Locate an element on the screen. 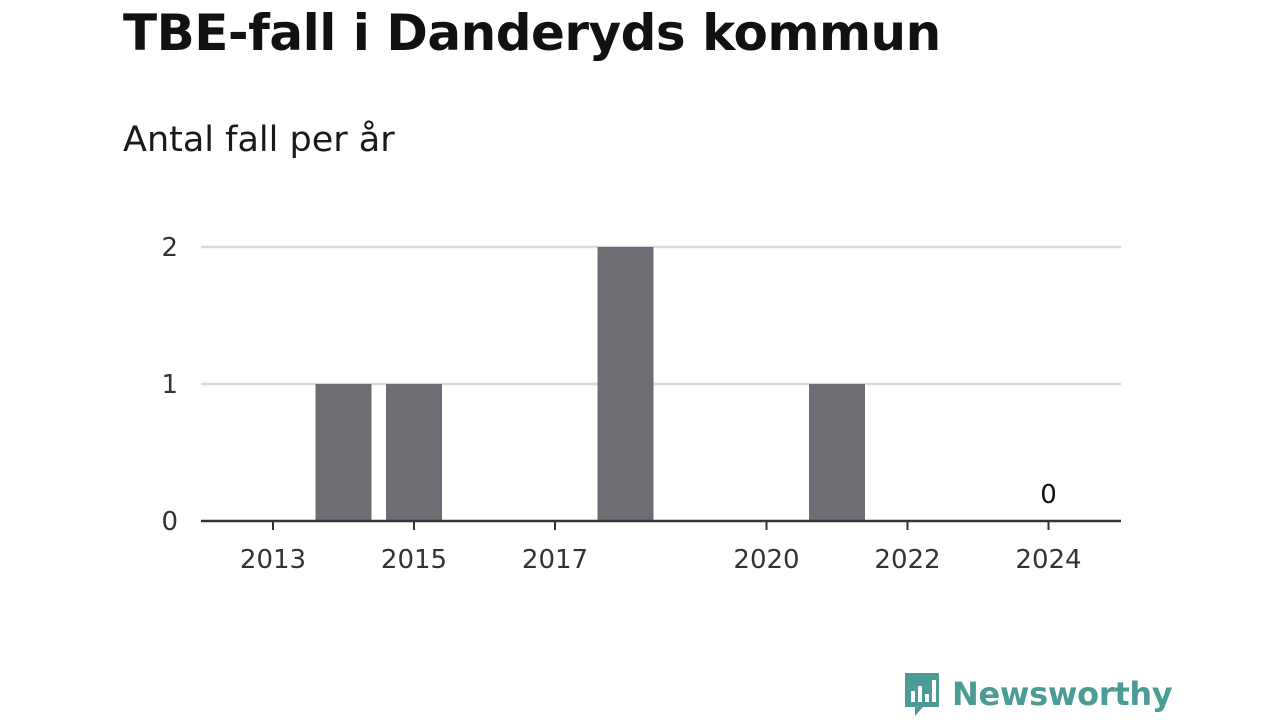 Image resolution: width=1280 pixels, height=720 pixels. gridlines is located at coordinates (661, 315).